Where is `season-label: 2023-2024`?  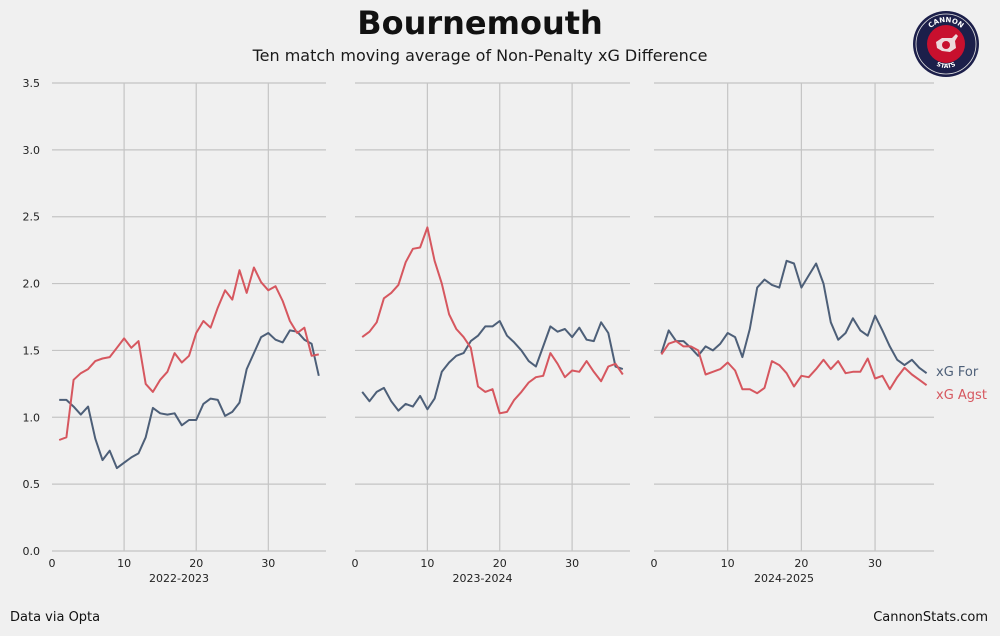
season-label: 2023-2024 is located at coordinates (483, 578).